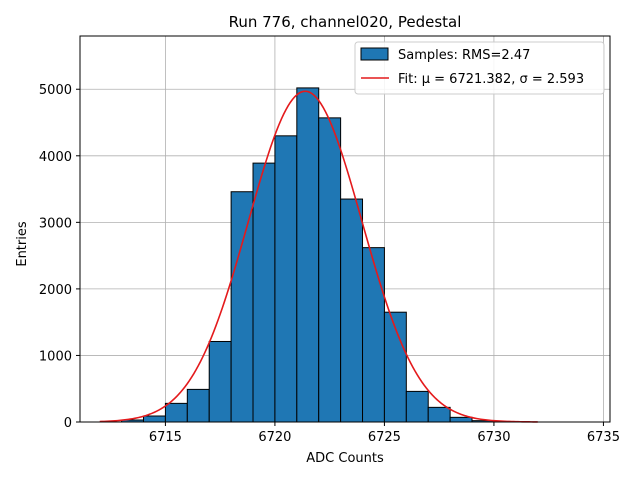 The height and width of the screenshot is (480, 640). I want to click on y-axis-label: Entries, so click(22, 244).